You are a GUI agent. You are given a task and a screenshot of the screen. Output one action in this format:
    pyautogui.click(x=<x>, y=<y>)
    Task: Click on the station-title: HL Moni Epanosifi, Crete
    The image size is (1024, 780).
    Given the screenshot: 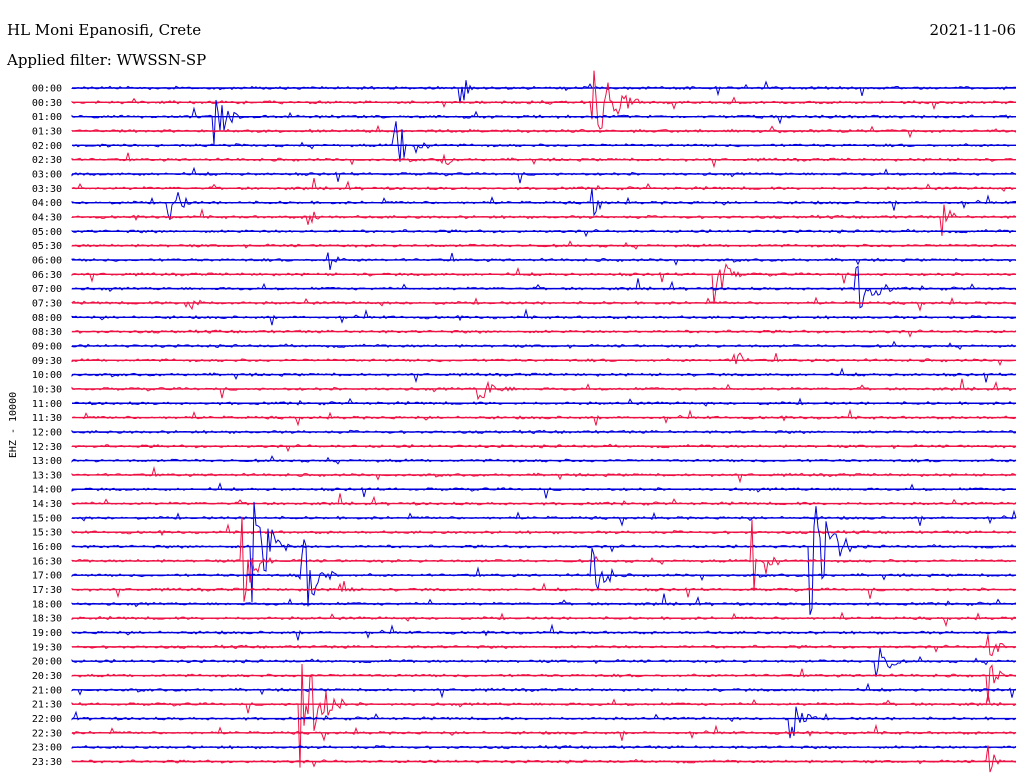 What is the action you would take?
    pyautogui.click(x=104, y=30)
    